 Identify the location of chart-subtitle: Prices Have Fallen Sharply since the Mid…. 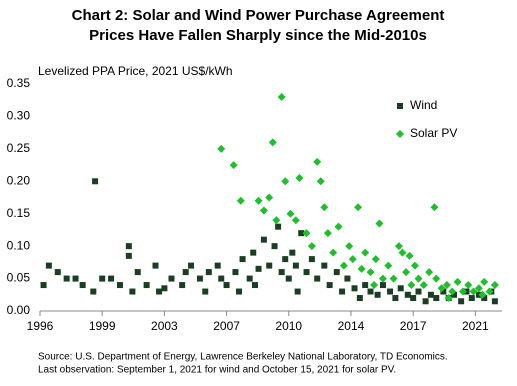
(258, 35).